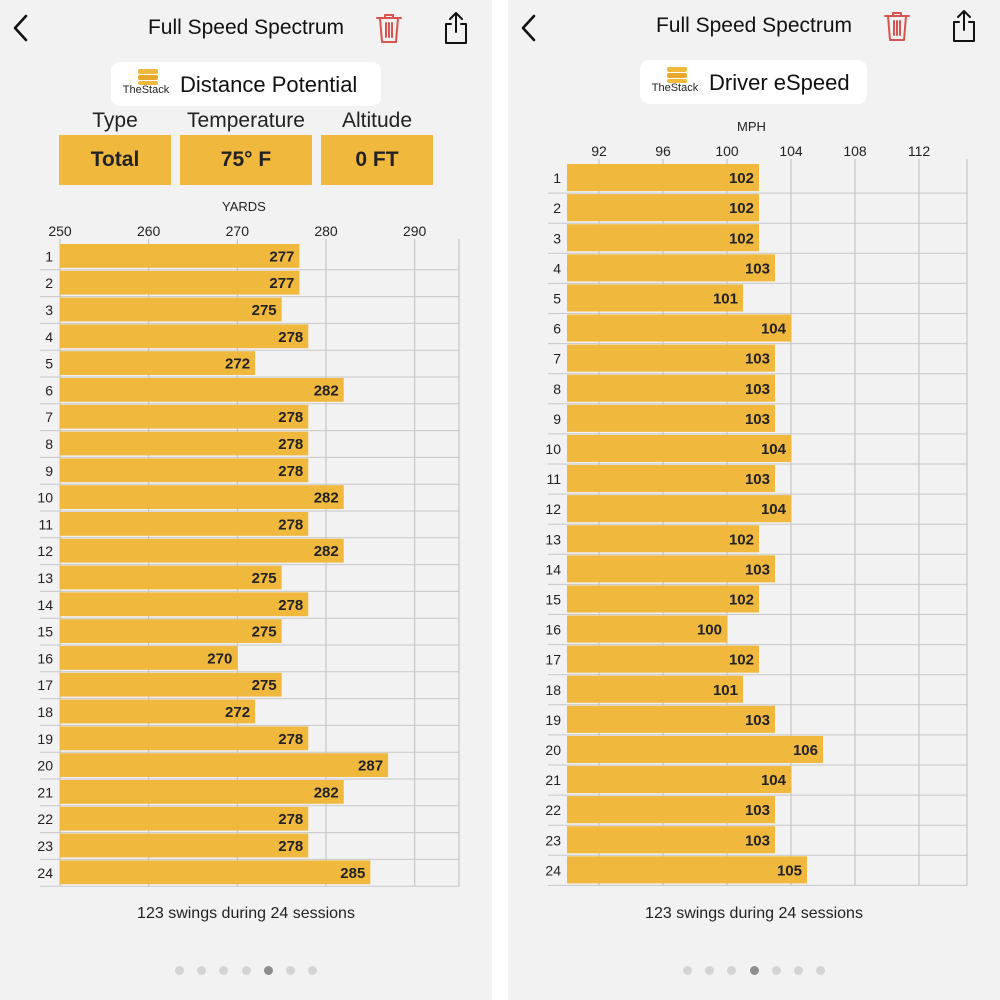 The width and height of the screenshot is (1000, 1000). What do you see at coordinates (45, 819) in the screenshot?
I see `row-label: 22` at bounding box center [45, 819].